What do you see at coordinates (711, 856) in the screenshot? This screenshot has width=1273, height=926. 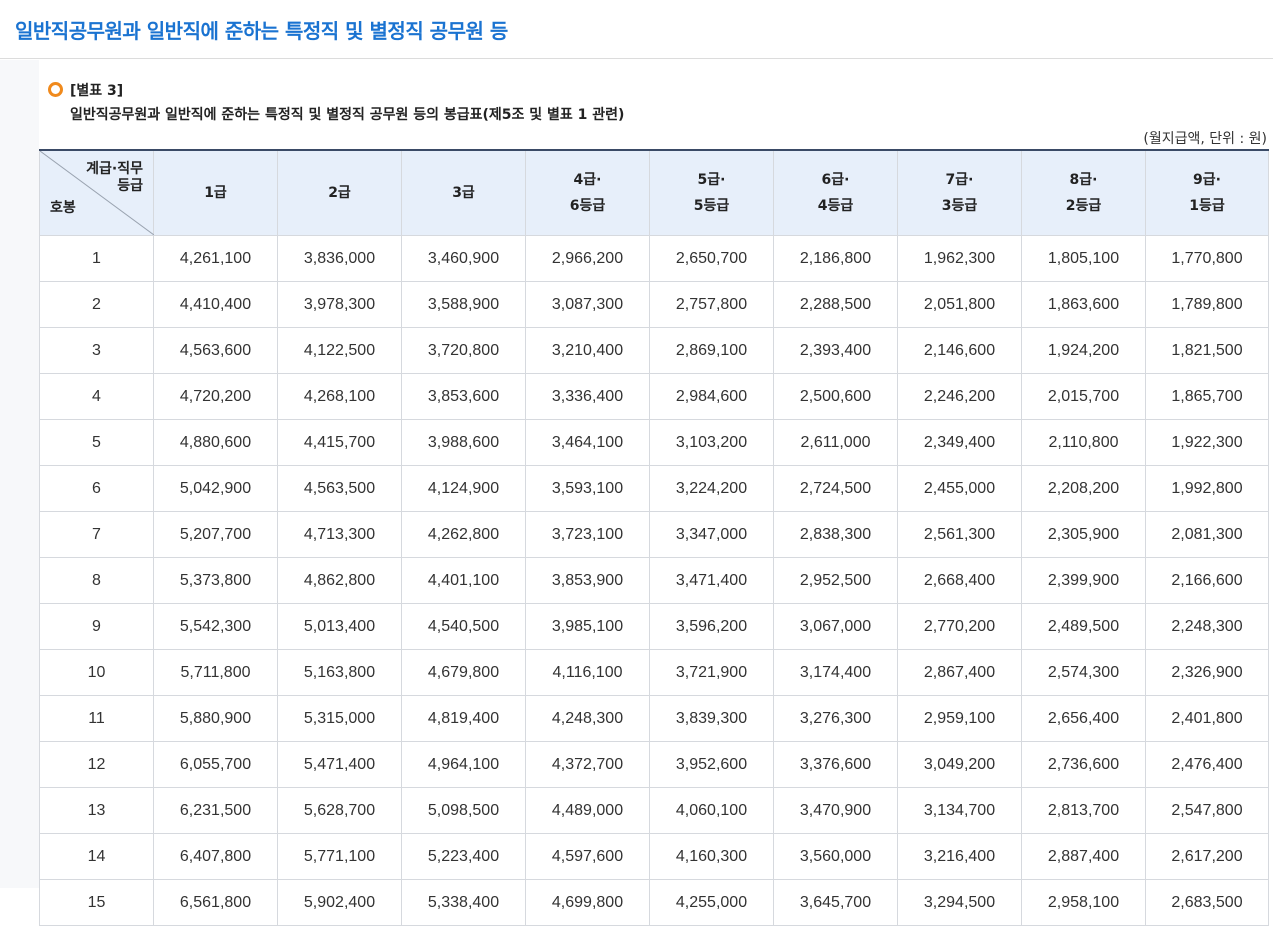 I see `salary-cell: 4,160,300` at bounding box center [711, 856].